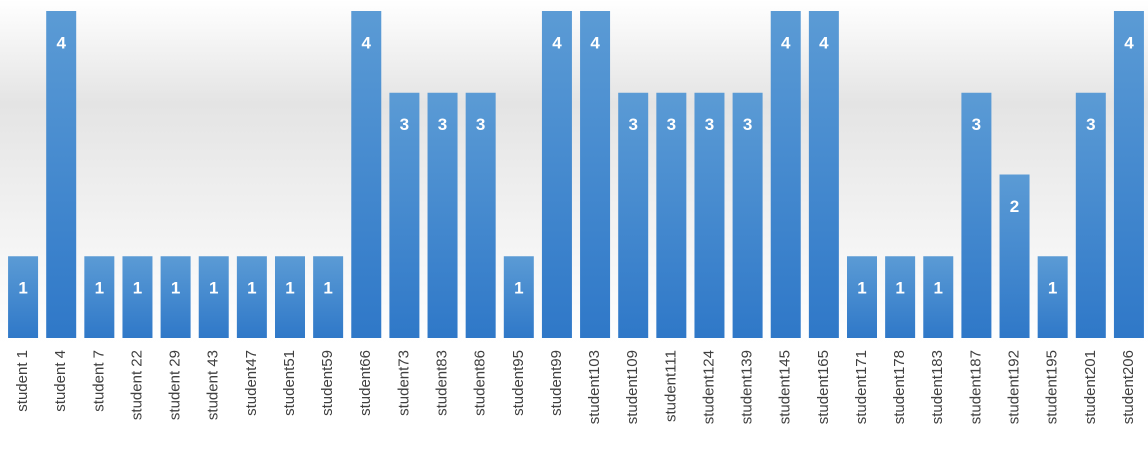  What do you see at coordinates (670, 386) in the screenshot?
I see `x-tick-label: student111` at bounding box center [670, 386].